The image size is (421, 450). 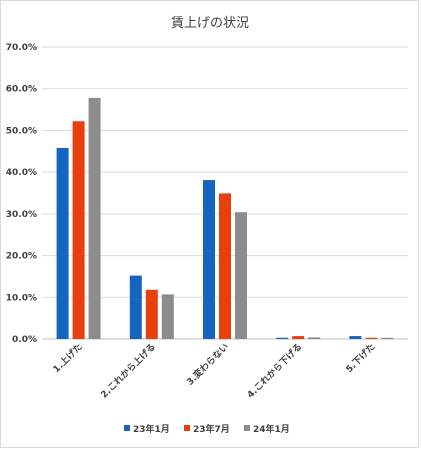 What do you see at coordinates (24, 340) in the screenshot?
I see `y-tick-label: 0.0%` at bounding box center [24, 340].